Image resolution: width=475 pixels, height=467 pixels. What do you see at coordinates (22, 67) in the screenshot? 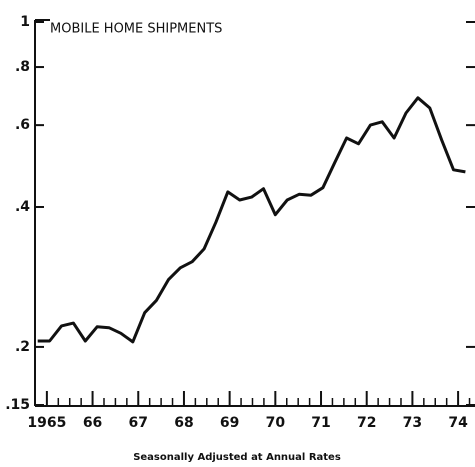
I see `y-tick-label: .8` at bounding box center [22, 67].